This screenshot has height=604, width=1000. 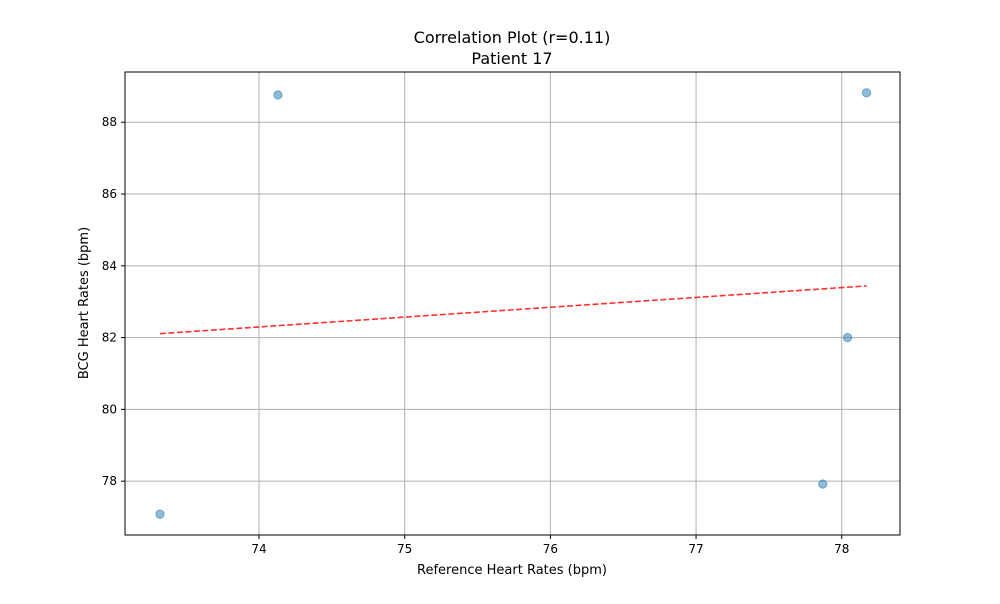 What do you see at coordinates (550, 549) in the screenshot?
I see `x-tick-label: 76` at bounding box center [550, 549].